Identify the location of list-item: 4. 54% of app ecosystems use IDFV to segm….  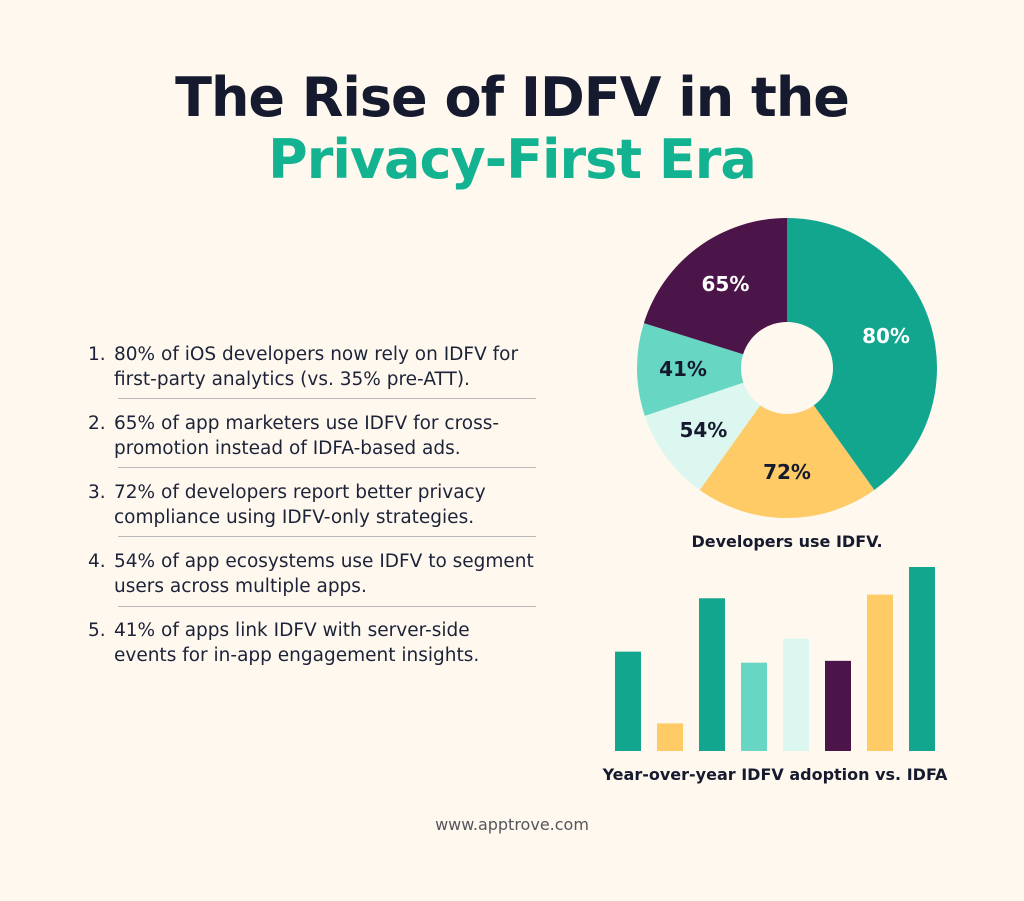
(311, 576).